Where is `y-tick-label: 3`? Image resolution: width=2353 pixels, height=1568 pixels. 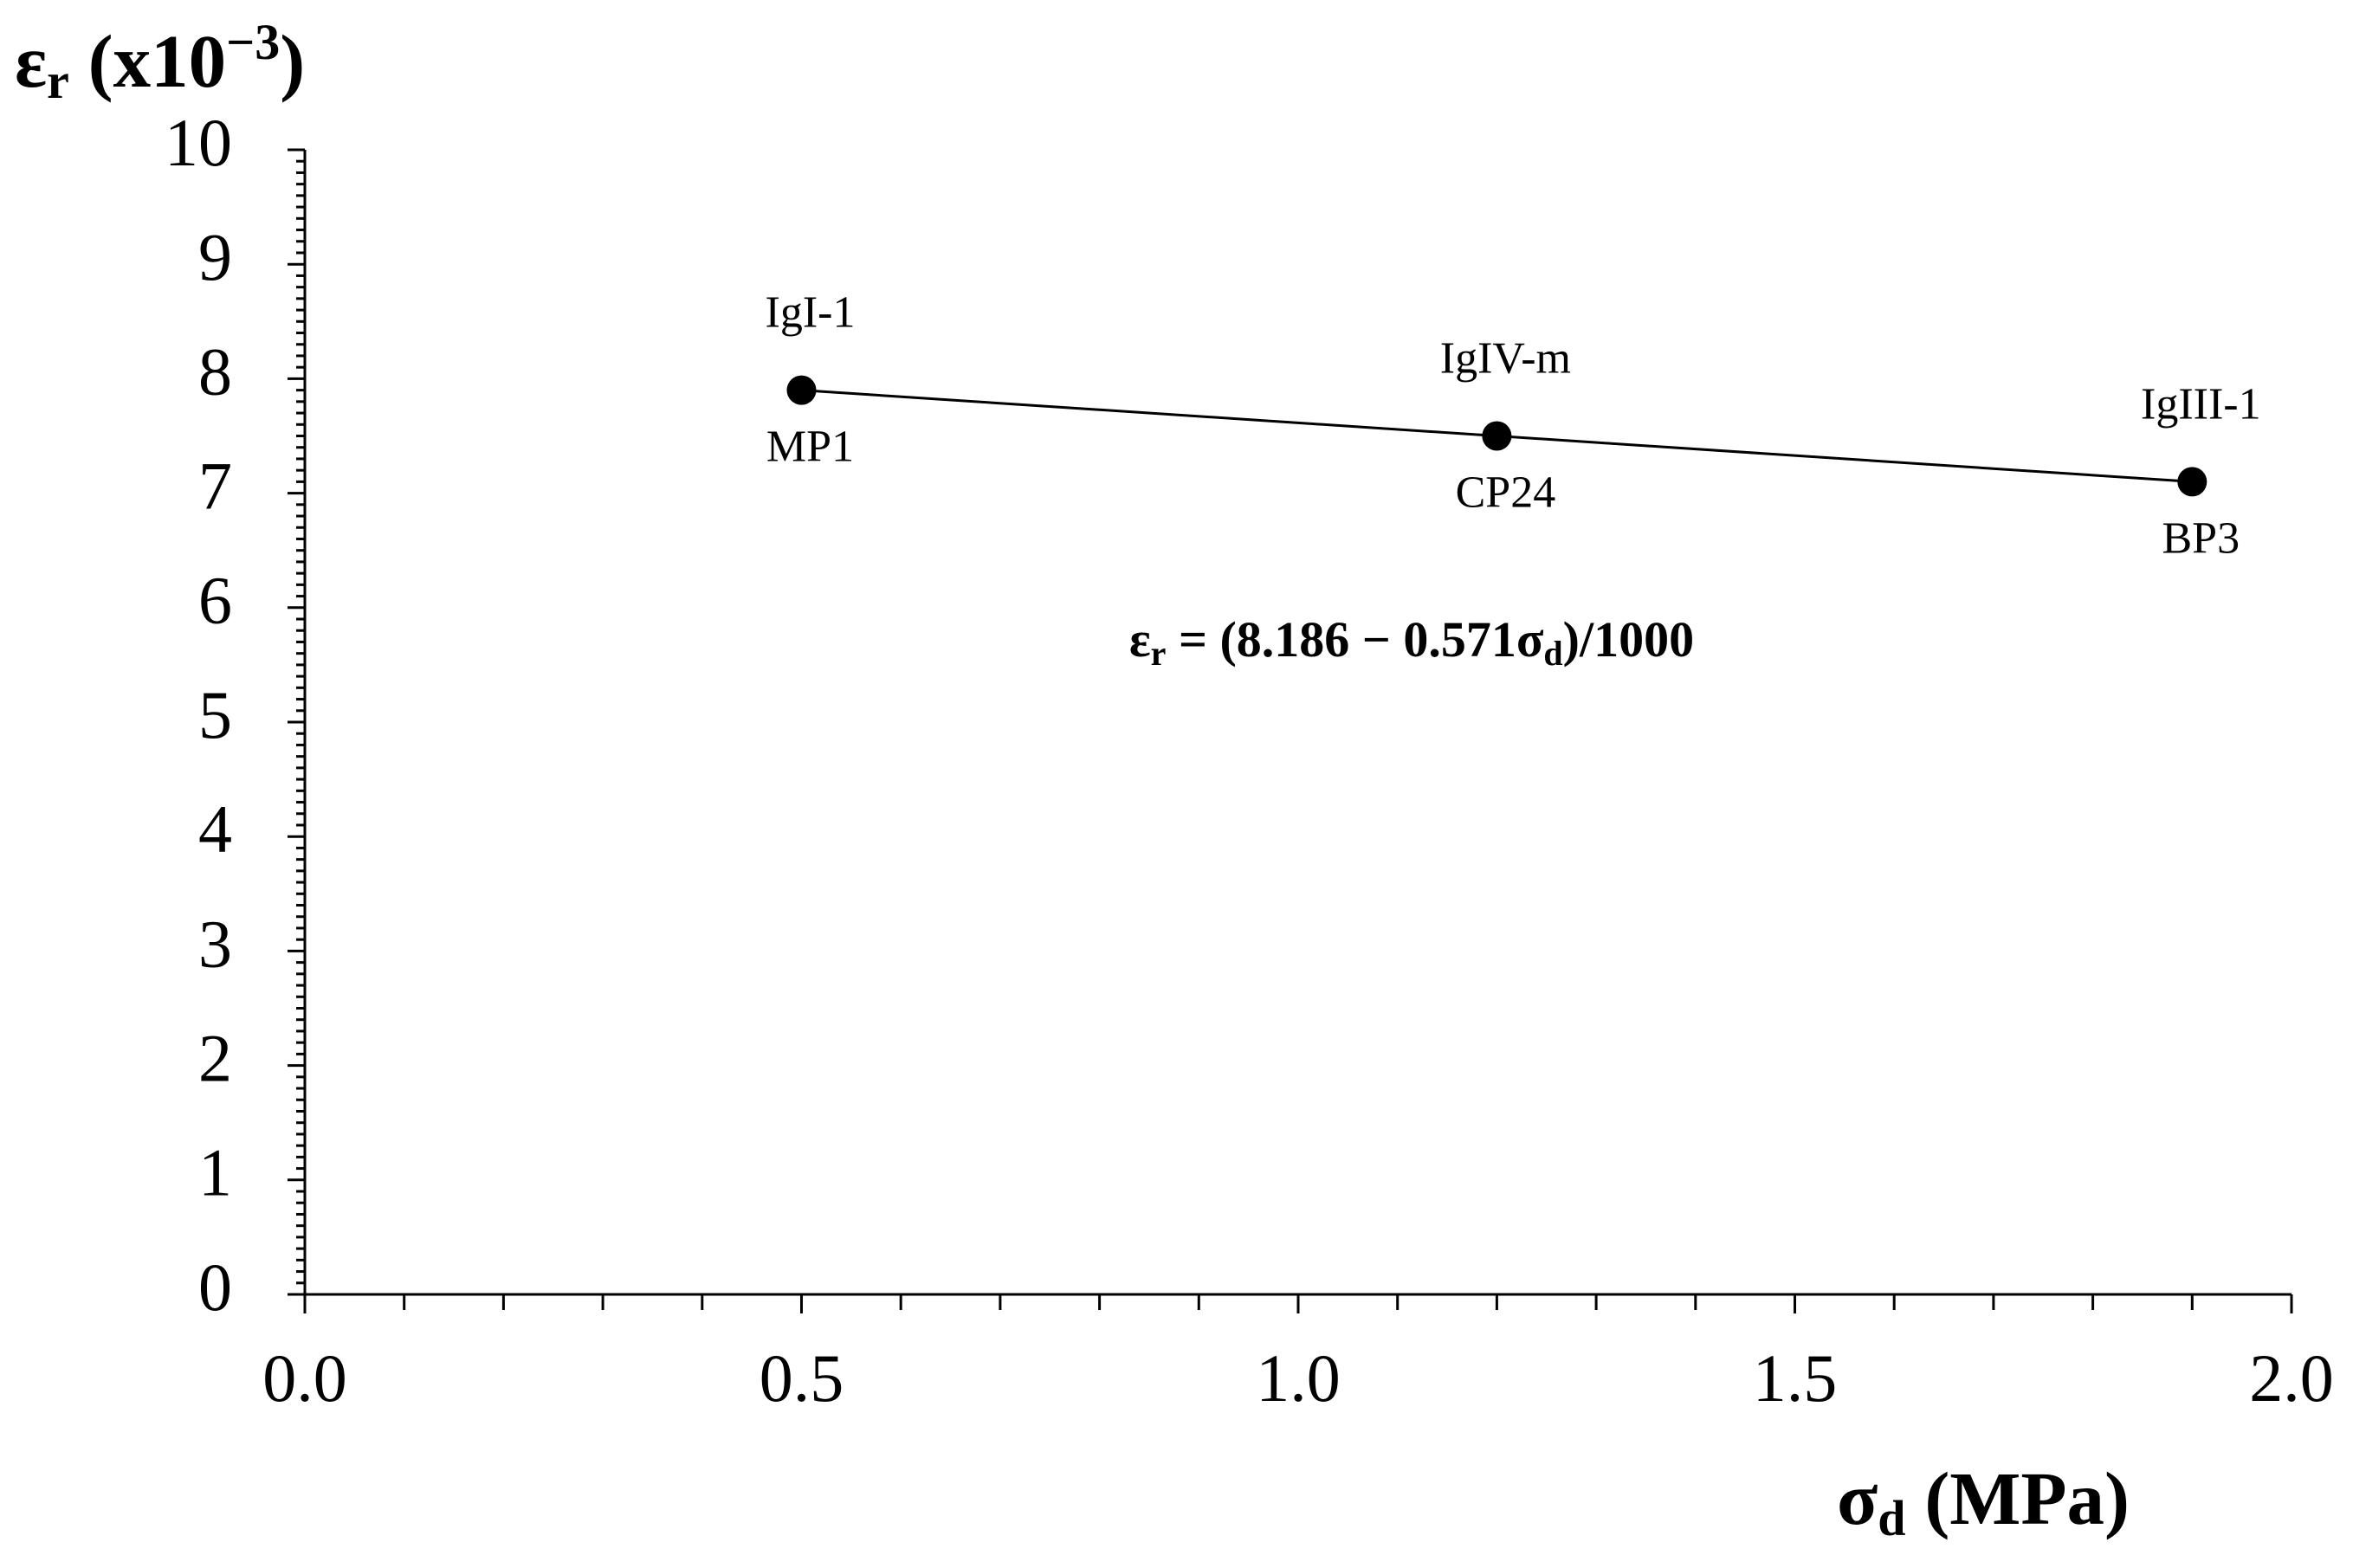
y-tick-label: 3 is located at coordinates (215, 944).